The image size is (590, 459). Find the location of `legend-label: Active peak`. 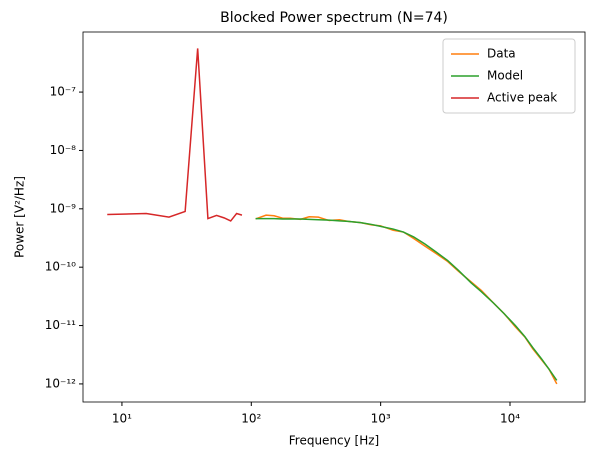

legend-label: Active peak is located at coordinates (522, 98).